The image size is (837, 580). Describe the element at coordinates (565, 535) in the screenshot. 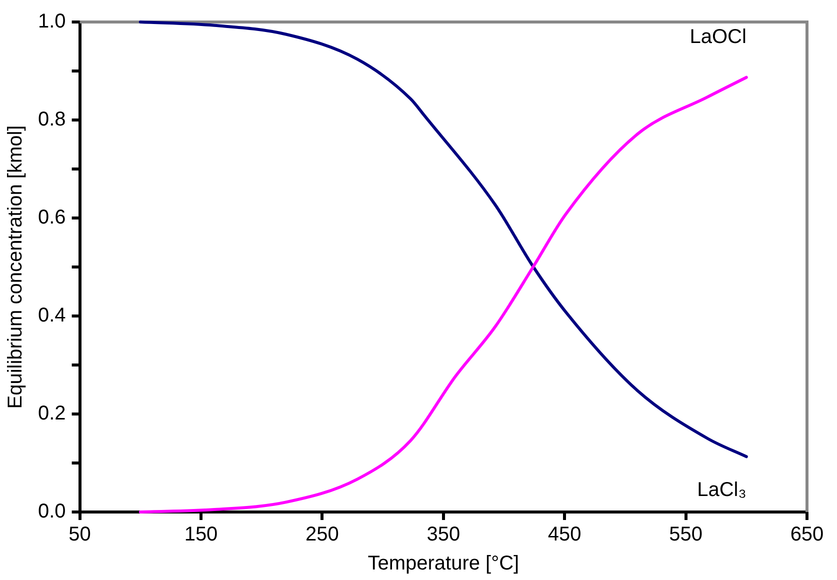

I see `x-tick-label: 450` at that location.